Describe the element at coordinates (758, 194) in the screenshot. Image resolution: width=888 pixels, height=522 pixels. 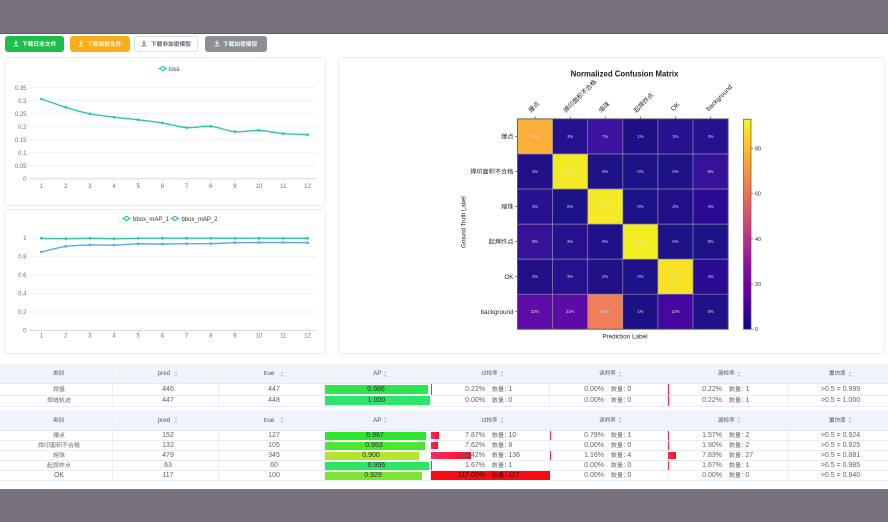
I see `svg-text: 60` at that location.